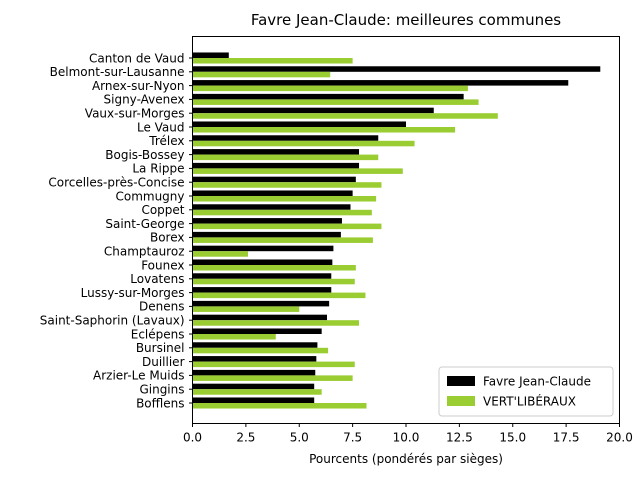  What do you see at coordinates (512, 438) in the screenshot?
I see `x-tick-label: 15.0` at bounding box center [512, 438].